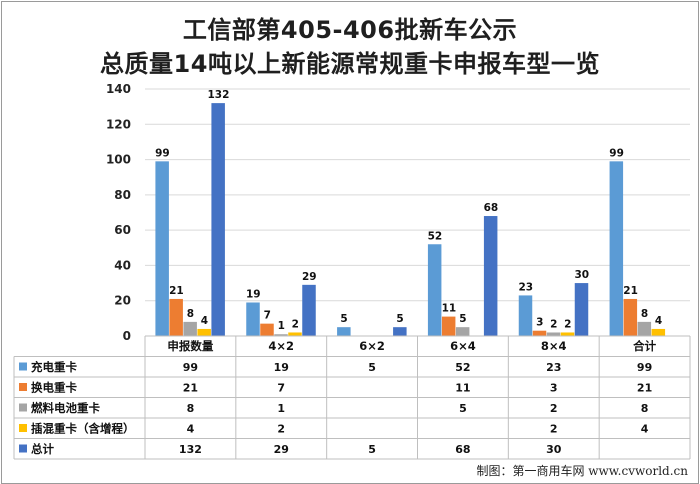  I want to click on y-tick-label: 0, so click(127, 336).